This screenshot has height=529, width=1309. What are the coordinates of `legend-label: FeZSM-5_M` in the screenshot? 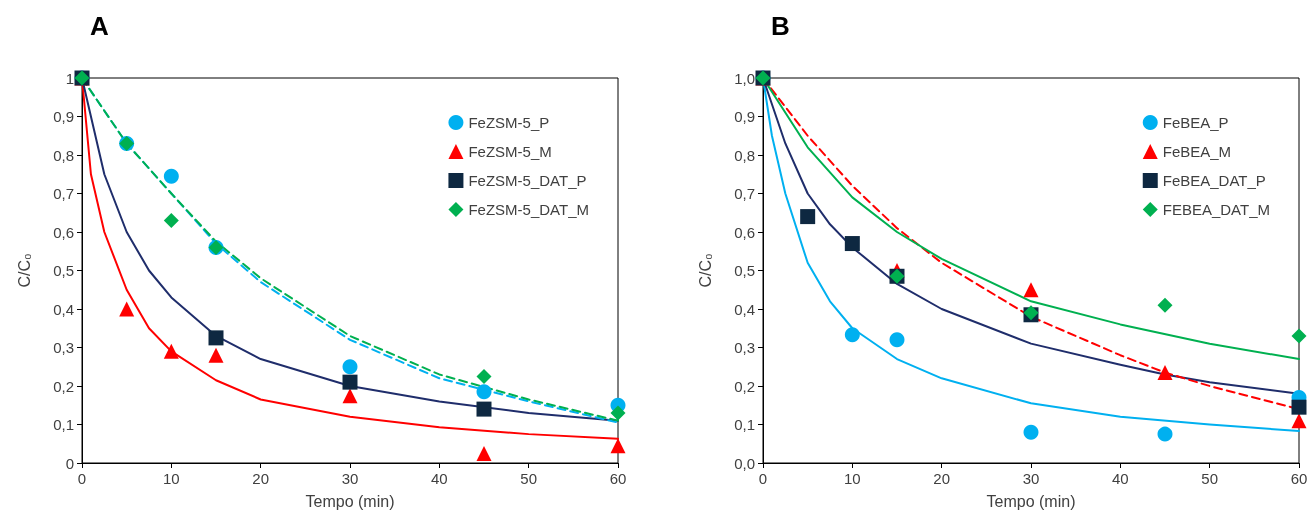 It's located at (510, 151).